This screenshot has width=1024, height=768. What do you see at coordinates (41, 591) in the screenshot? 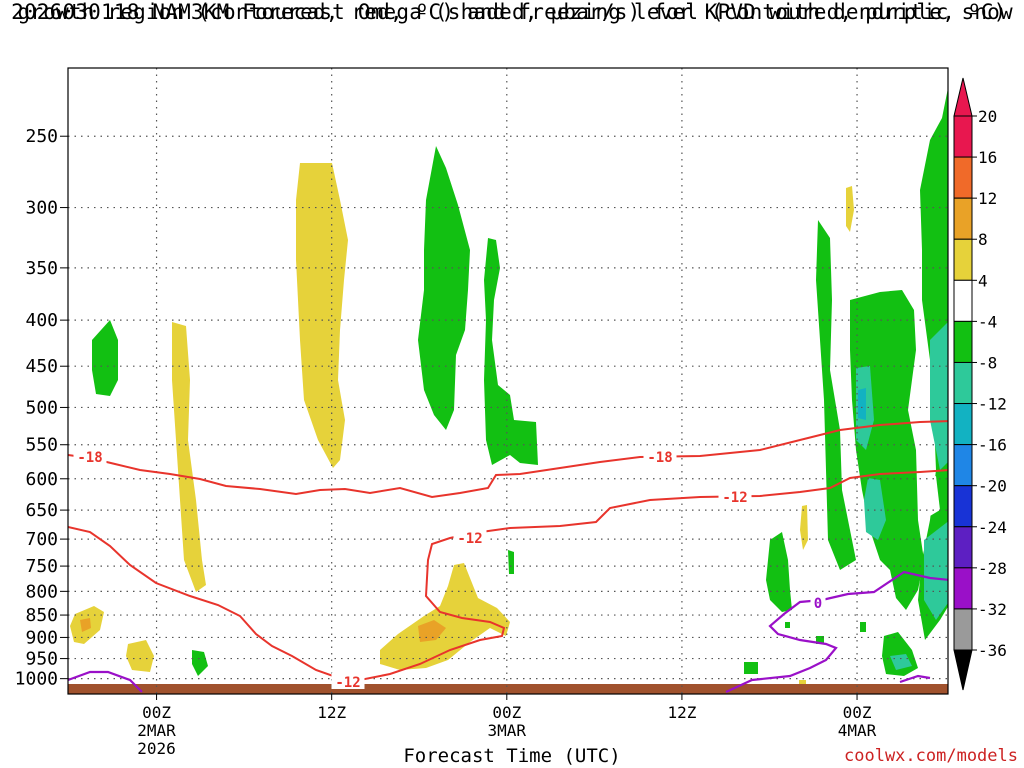
I see `y-tick-label: 800` at bounding box center [41, 591].